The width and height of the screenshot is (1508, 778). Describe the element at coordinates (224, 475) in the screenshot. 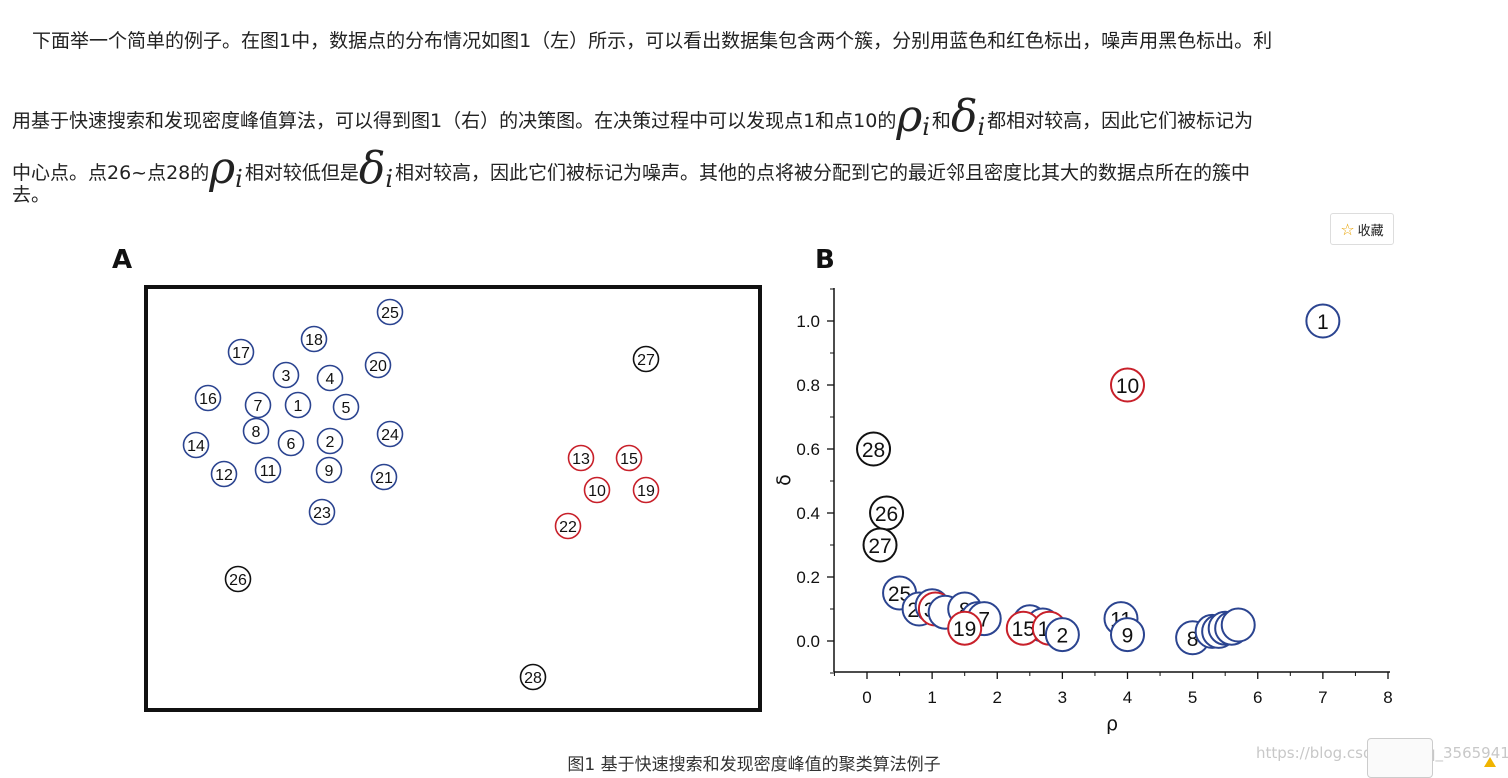

I see `point-label: 12` at that location.